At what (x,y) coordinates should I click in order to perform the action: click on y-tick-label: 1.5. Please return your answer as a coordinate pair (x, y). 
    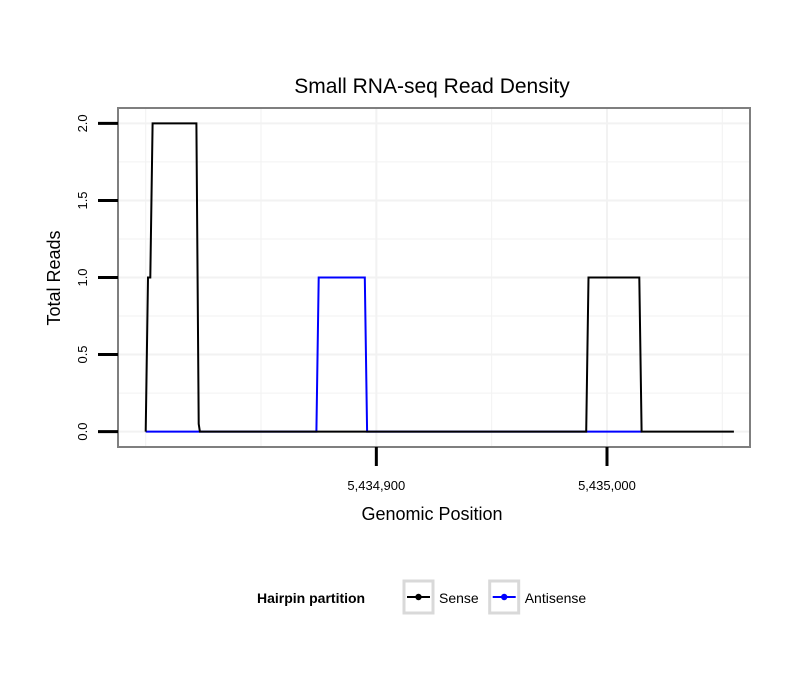
    Looking at the image, I should click on (82, 200).